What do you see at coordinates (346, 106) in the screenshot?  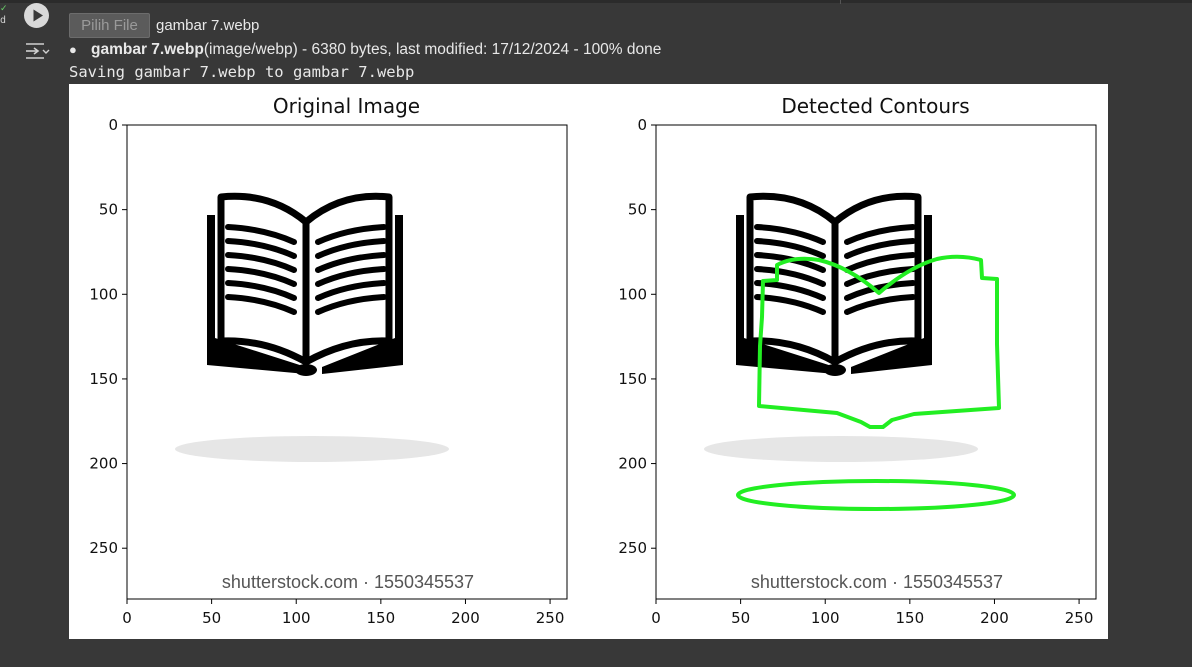 I see `chart-title: Original Image` at bounding box center [346, 106].